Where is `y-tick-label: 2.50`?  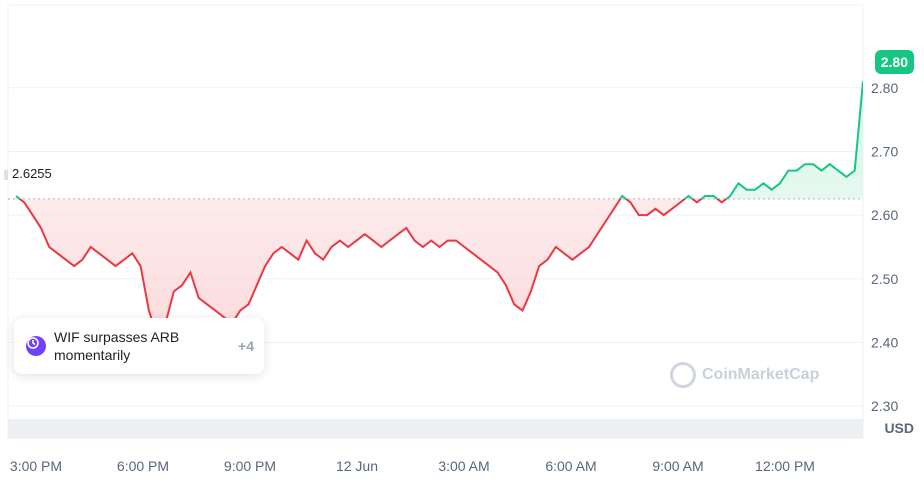
y-tick-label: 2.50 is located at coordinates (884, 279).